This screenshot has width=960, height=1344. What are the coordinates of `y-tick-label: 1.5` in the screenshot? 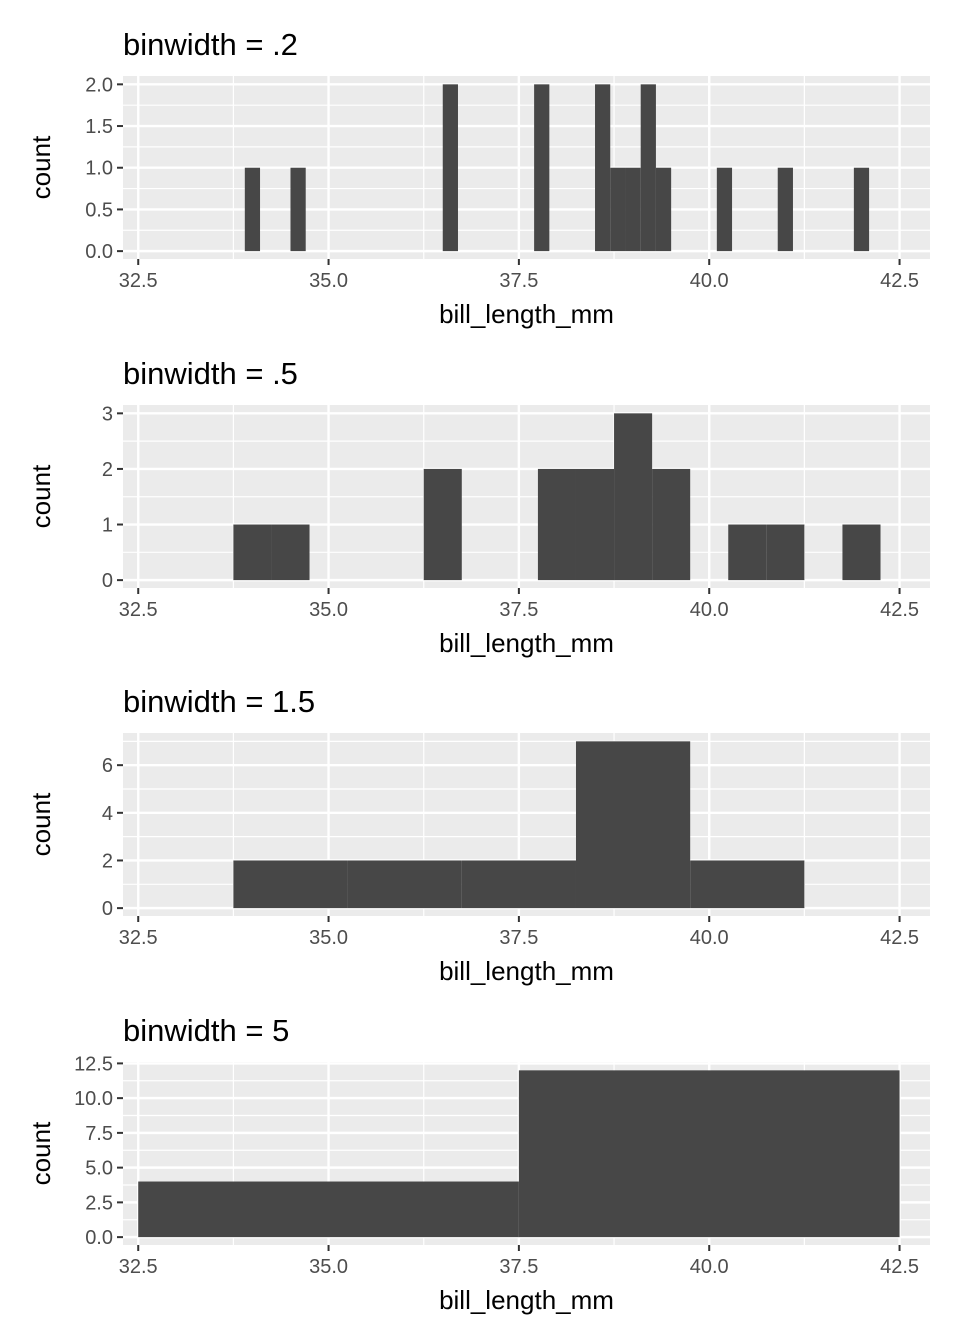 It's located at (99, 127).